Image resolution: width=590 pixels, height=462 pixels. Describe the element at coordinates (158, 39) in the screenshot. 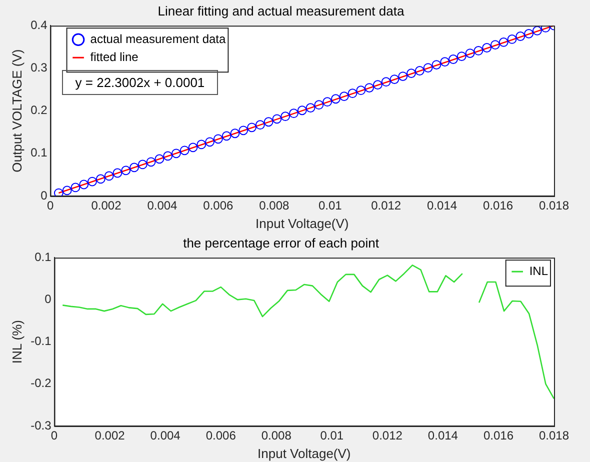

I see `legend-label: actual measurement data` at that location.